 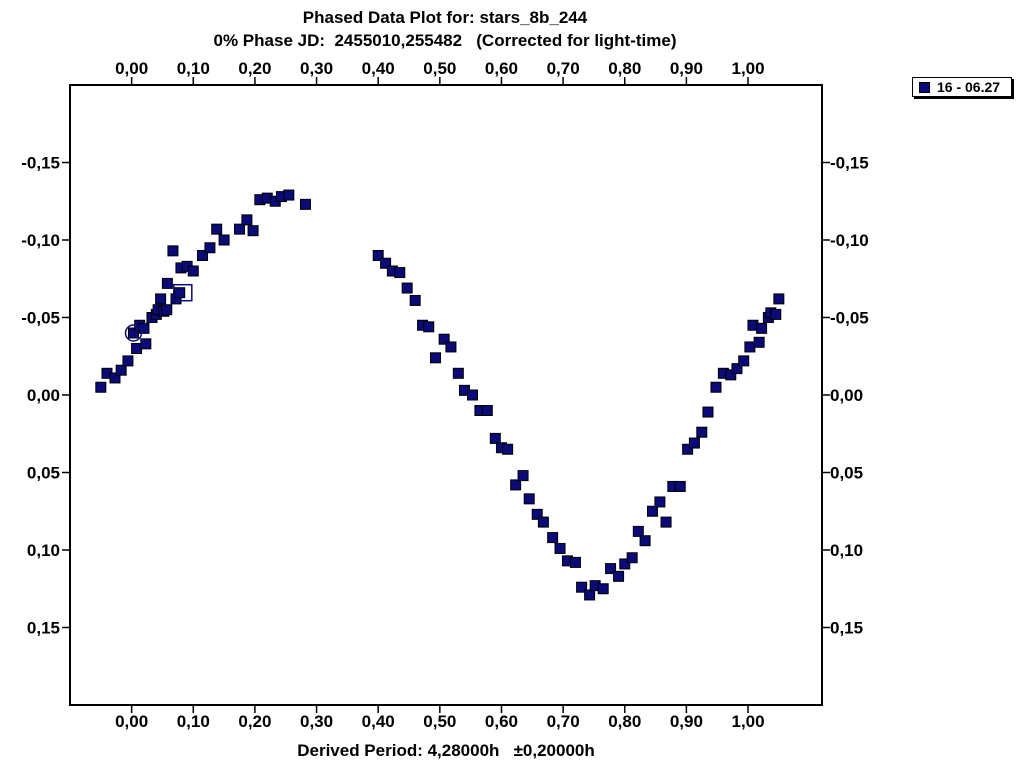 What do you see at coordinates (316, 721) in the screenshot?
I see `x-tick-label-bottom: 0,30` at bounding box center [316, 721].